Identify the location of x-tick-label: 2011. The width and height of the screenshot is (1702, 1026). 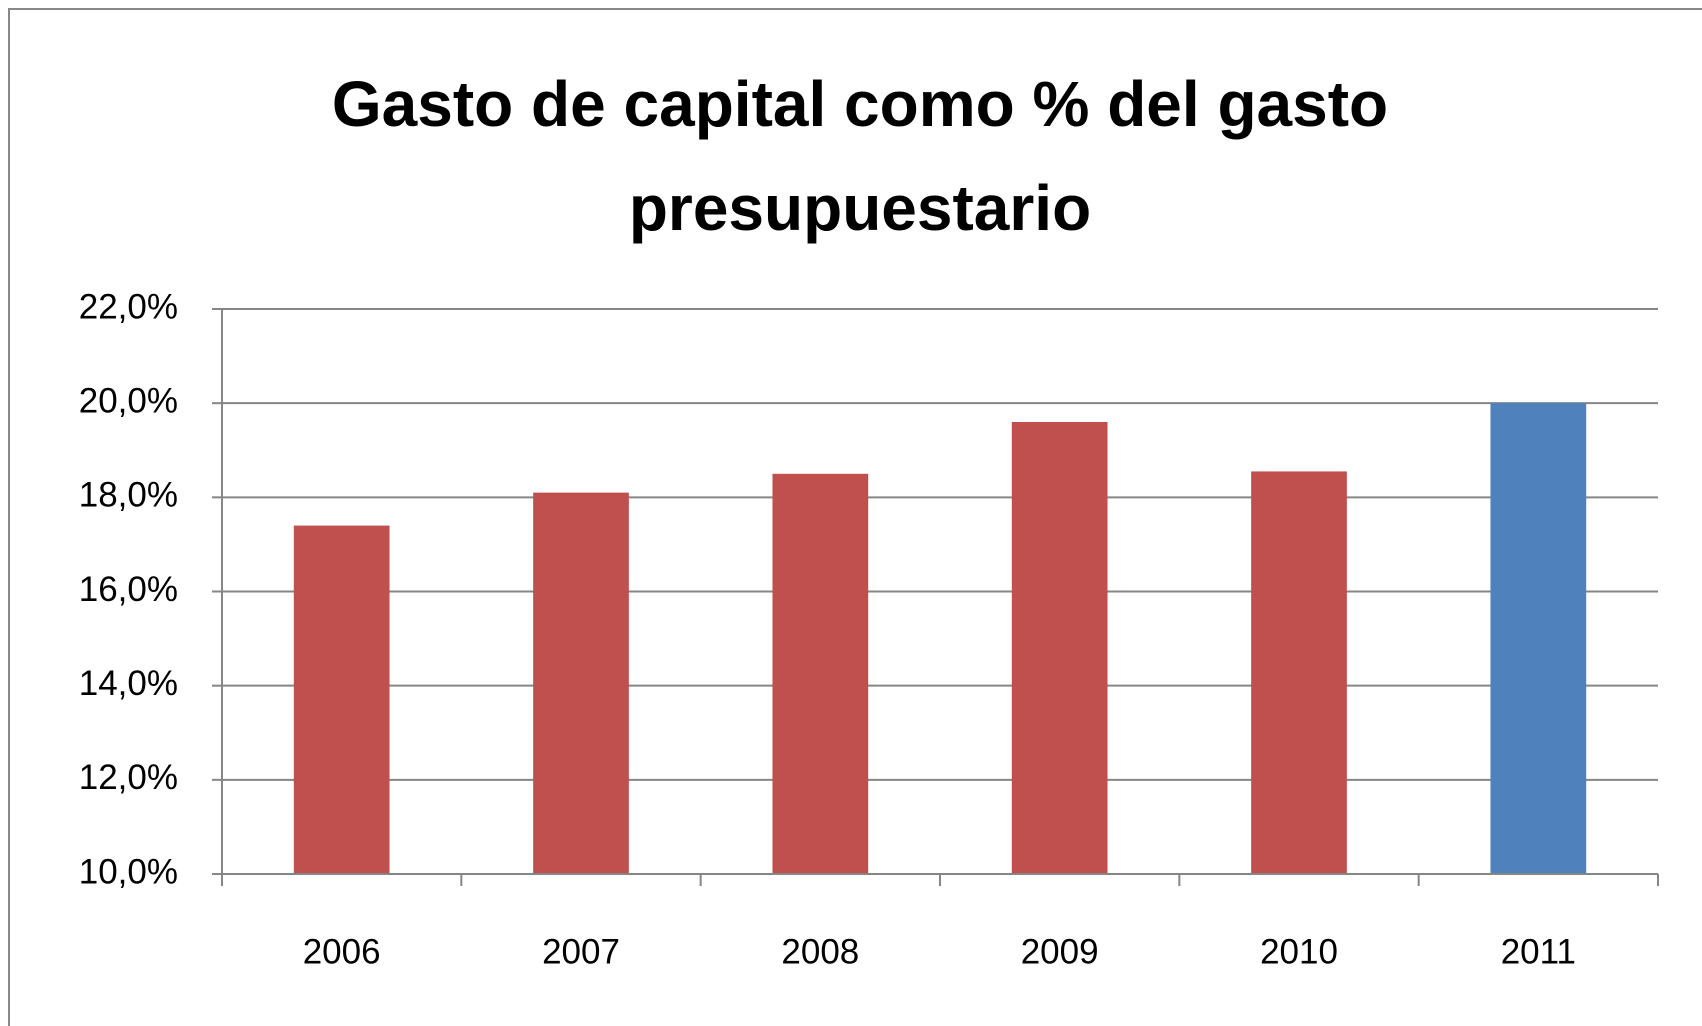
(1538, 951).